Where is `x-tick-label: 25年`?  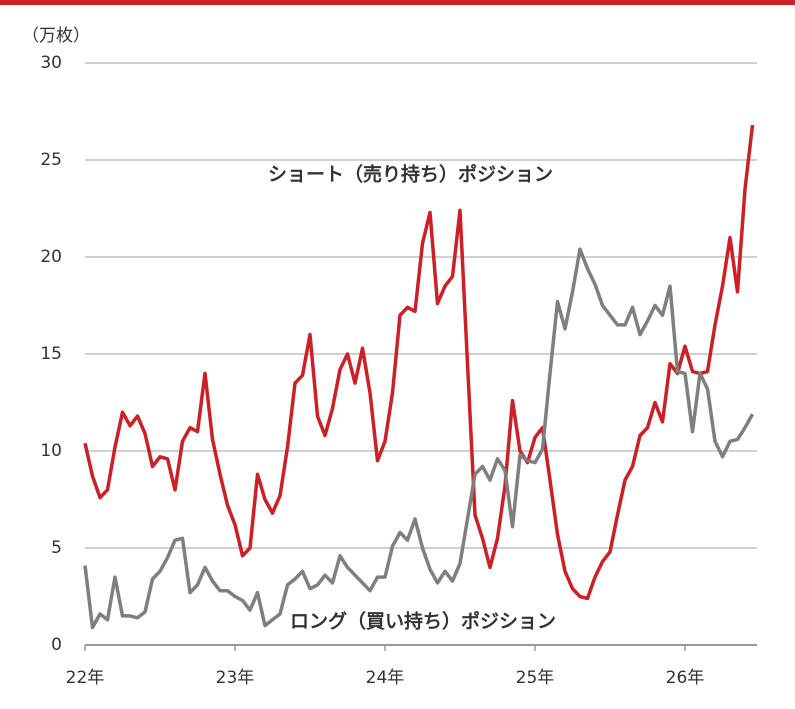 x-tick-label: 25年 is located at coordinates (535, 678).